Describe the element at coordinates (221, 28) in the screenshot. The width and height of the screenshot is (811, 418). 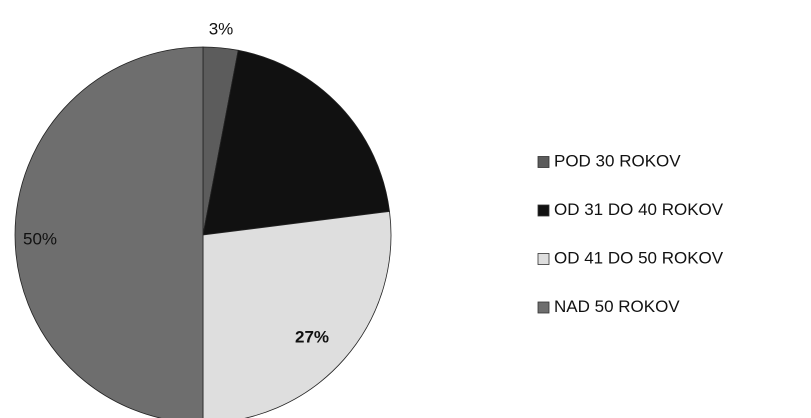
I see `data-label: 3%` at that location.